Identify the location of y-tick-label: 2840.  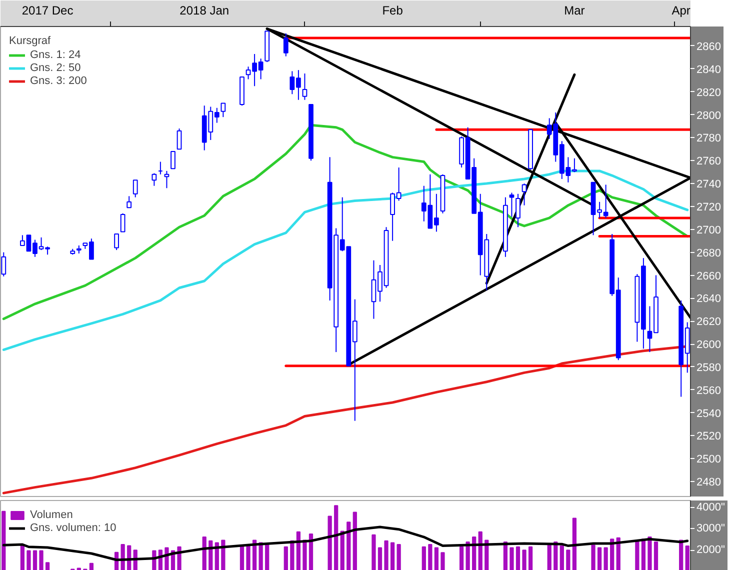
(708, 70).